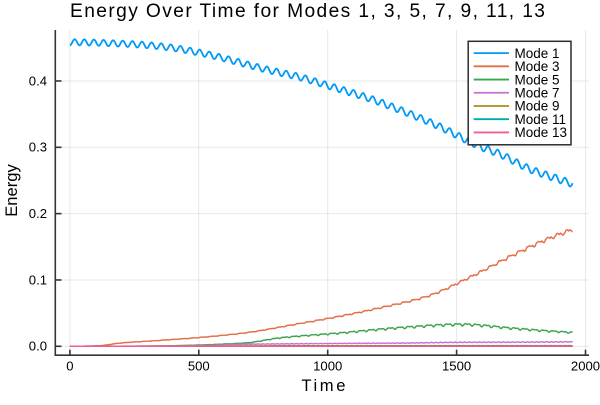  I want to click on svg-text: Mode 9, so click(537, 106).